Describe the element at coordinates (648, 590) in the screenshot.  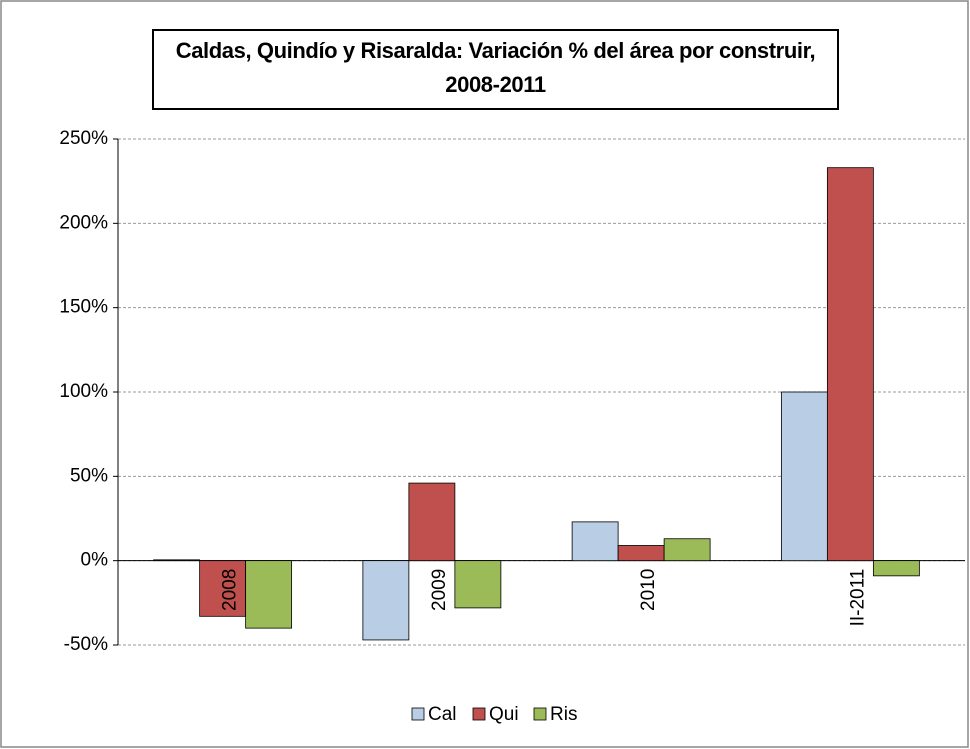
I see `x-tick-label: 2010` at that location.